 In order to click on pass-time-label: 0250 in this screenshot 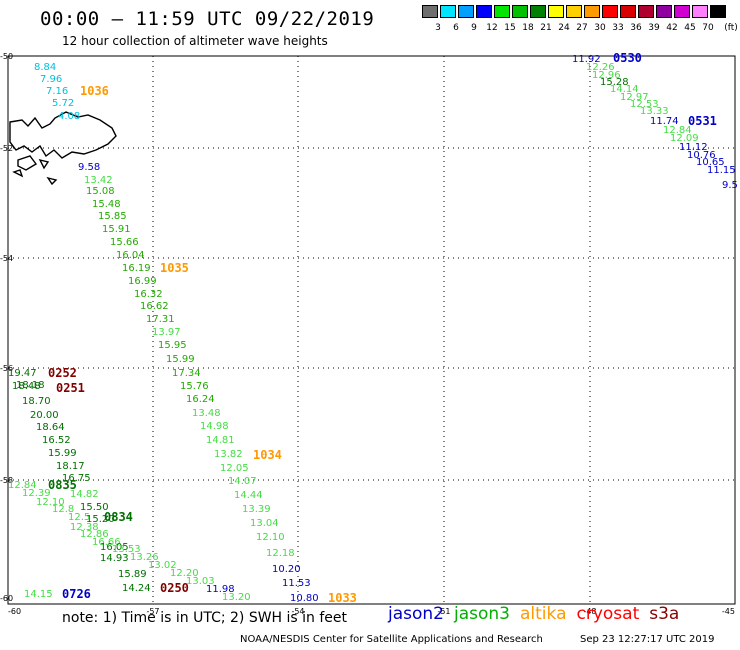, I will do `click(174, 588)`.